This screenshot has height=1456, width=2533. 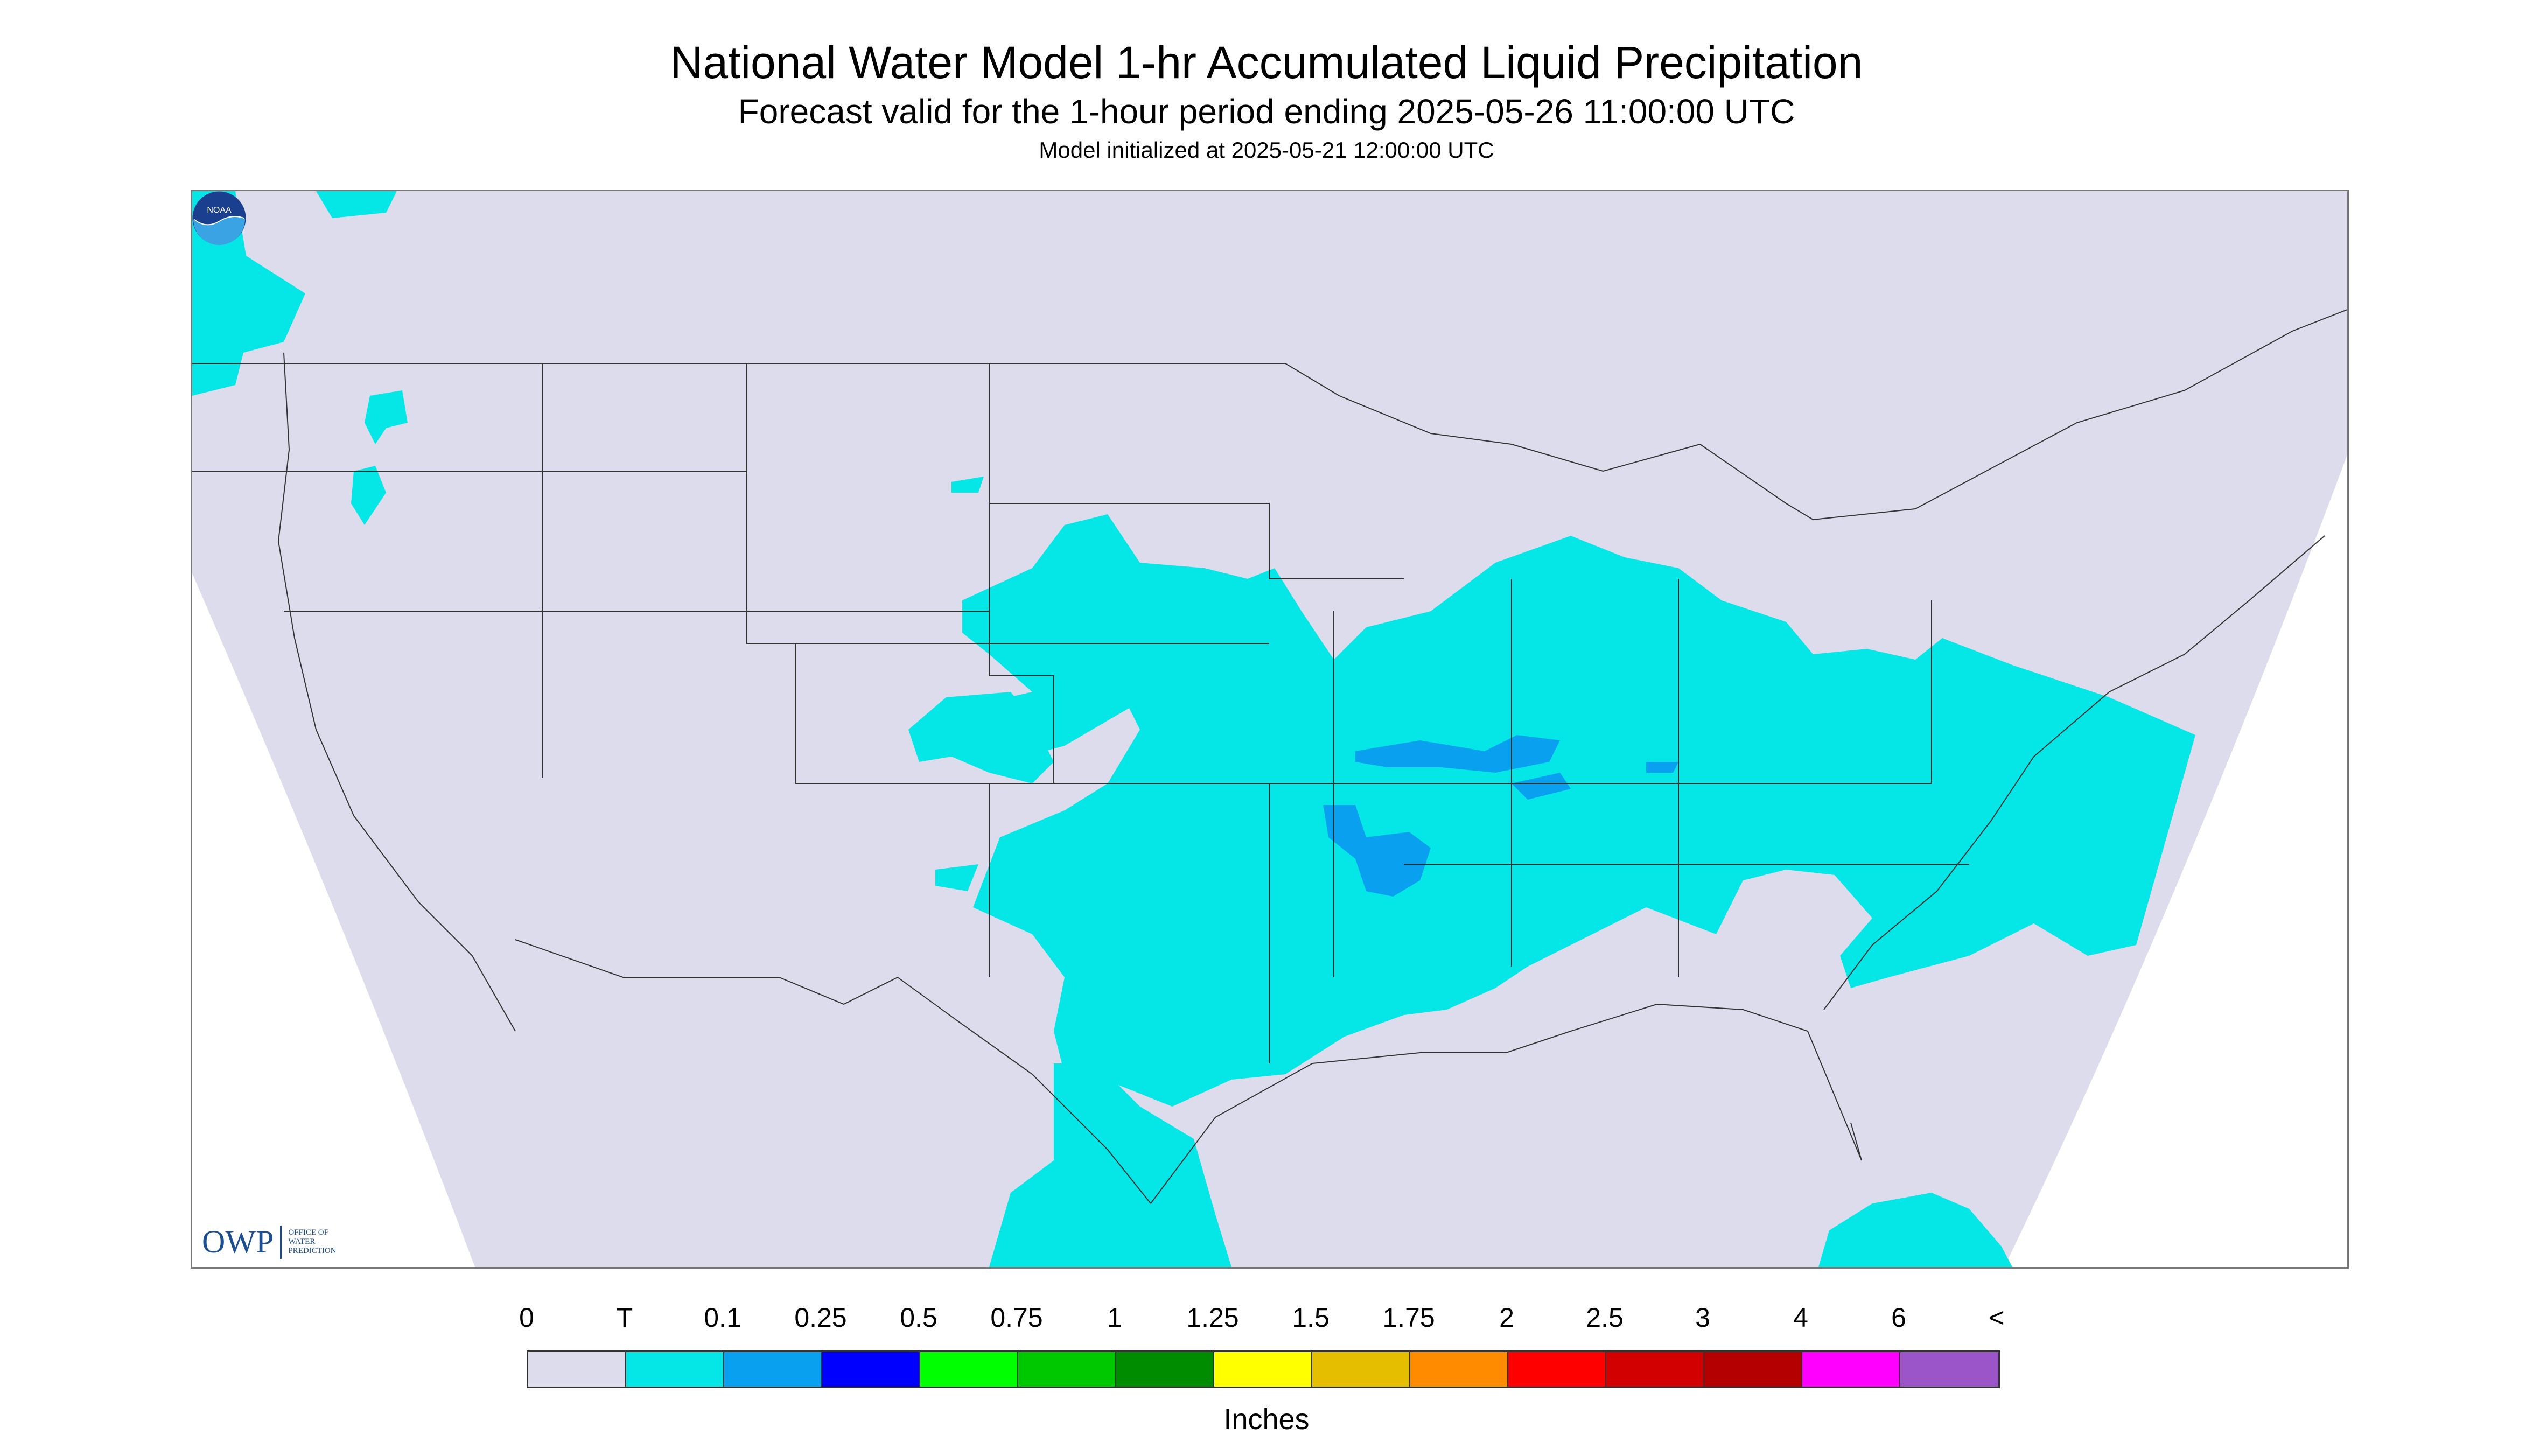 I want to click on owp-logo: OWP OFFICE OF WATER PREDICTION, so click(x=280, y=1242).